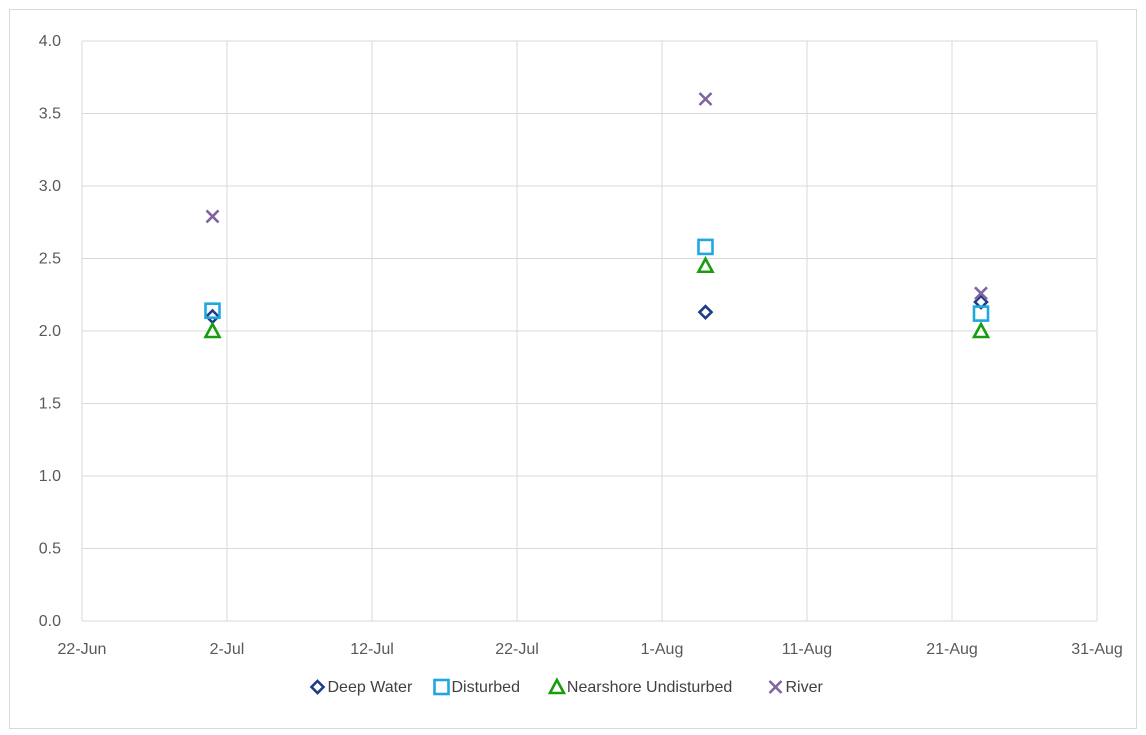  I want to click on legend-marker-disturbed, so click(441, 687).